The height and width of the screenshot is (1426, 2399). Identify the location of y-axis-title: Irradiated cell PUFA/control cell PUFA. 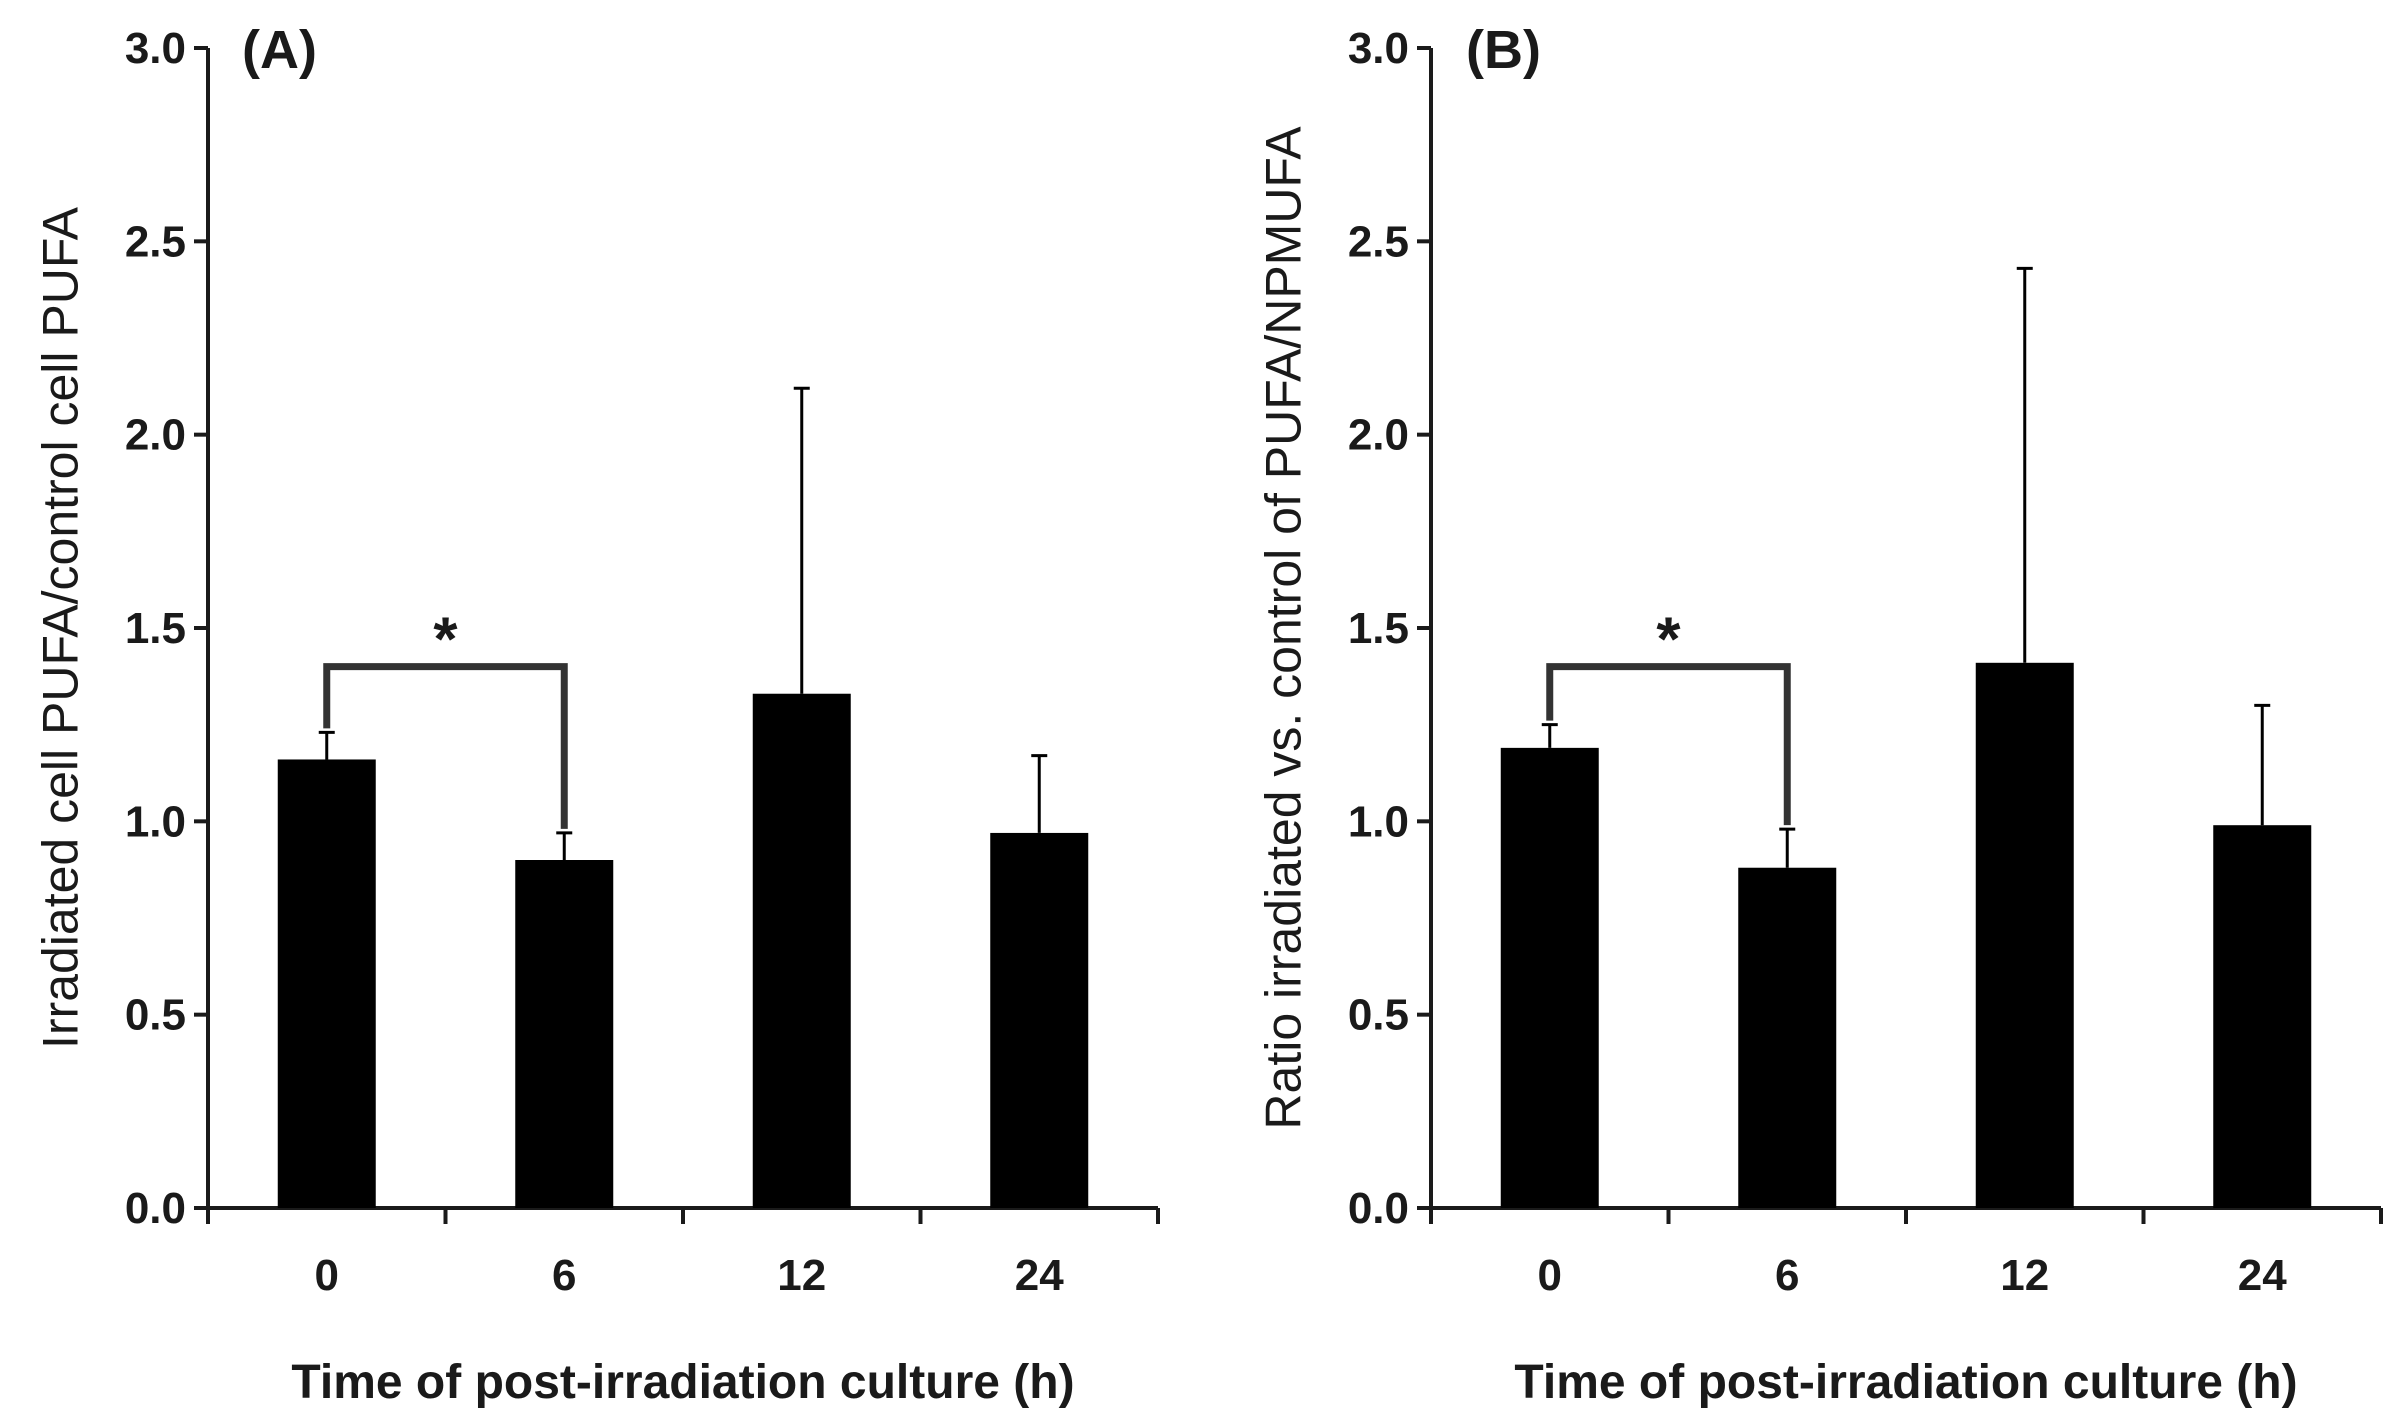
(61, 627).